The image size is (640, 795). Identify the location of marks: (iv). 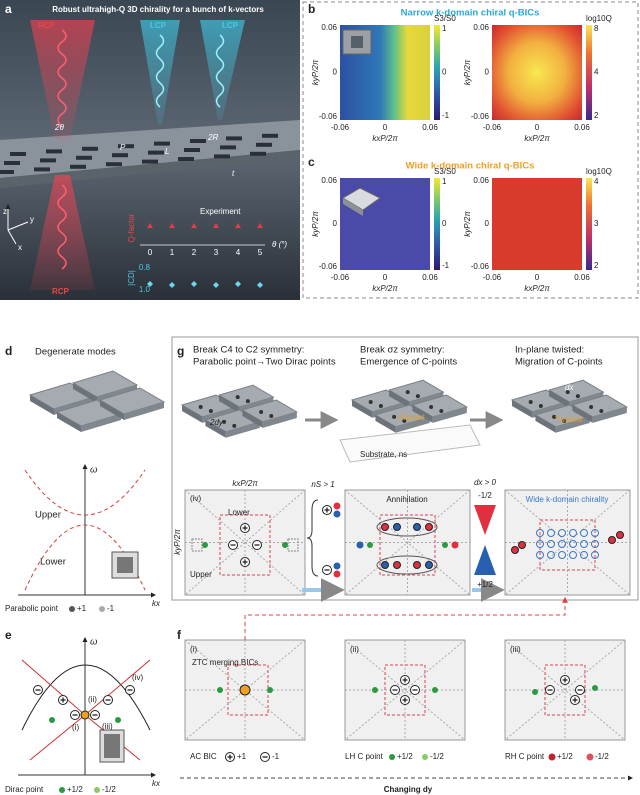
(137, 677).